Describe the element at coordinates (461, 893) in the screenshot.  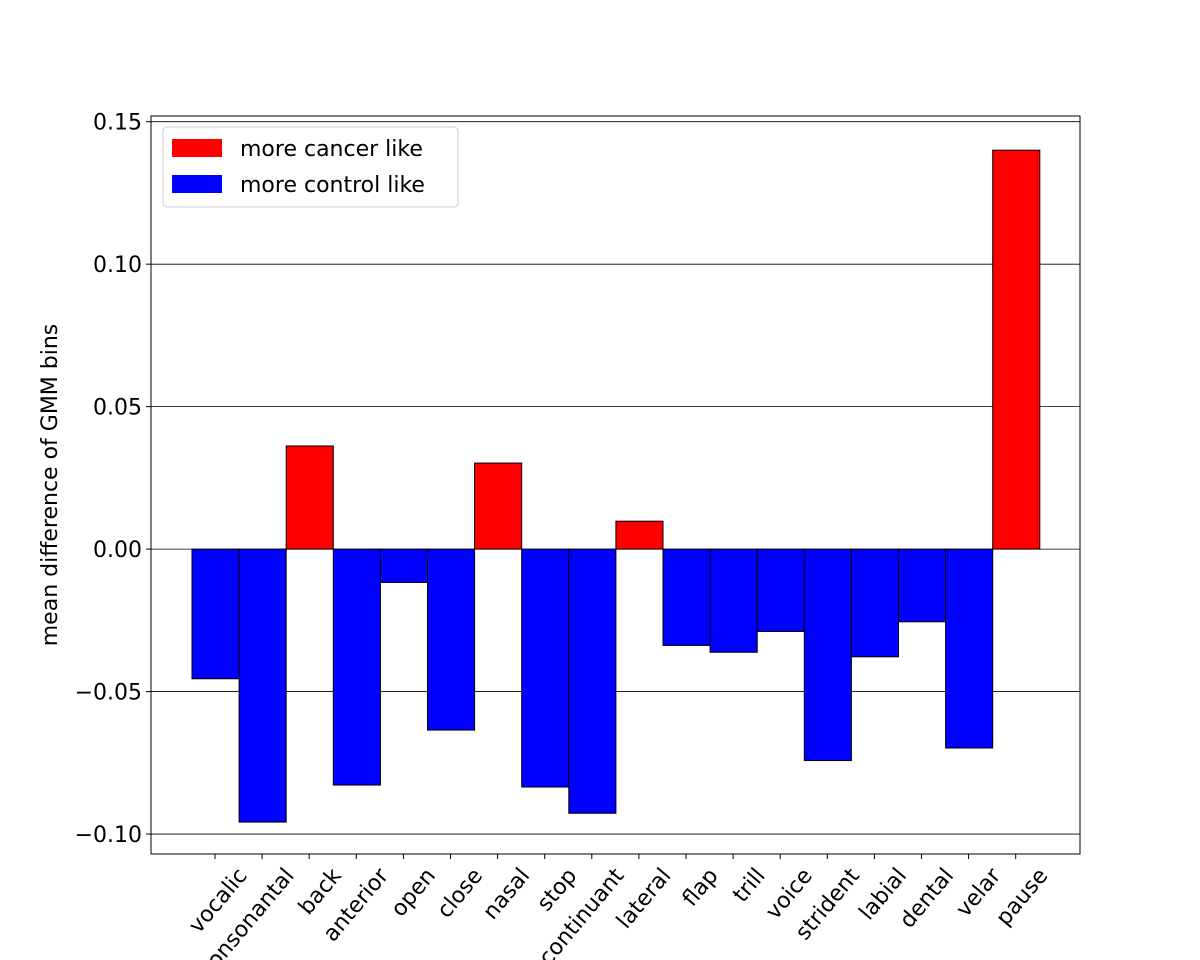
I see `x-tick-label: close` at that location.